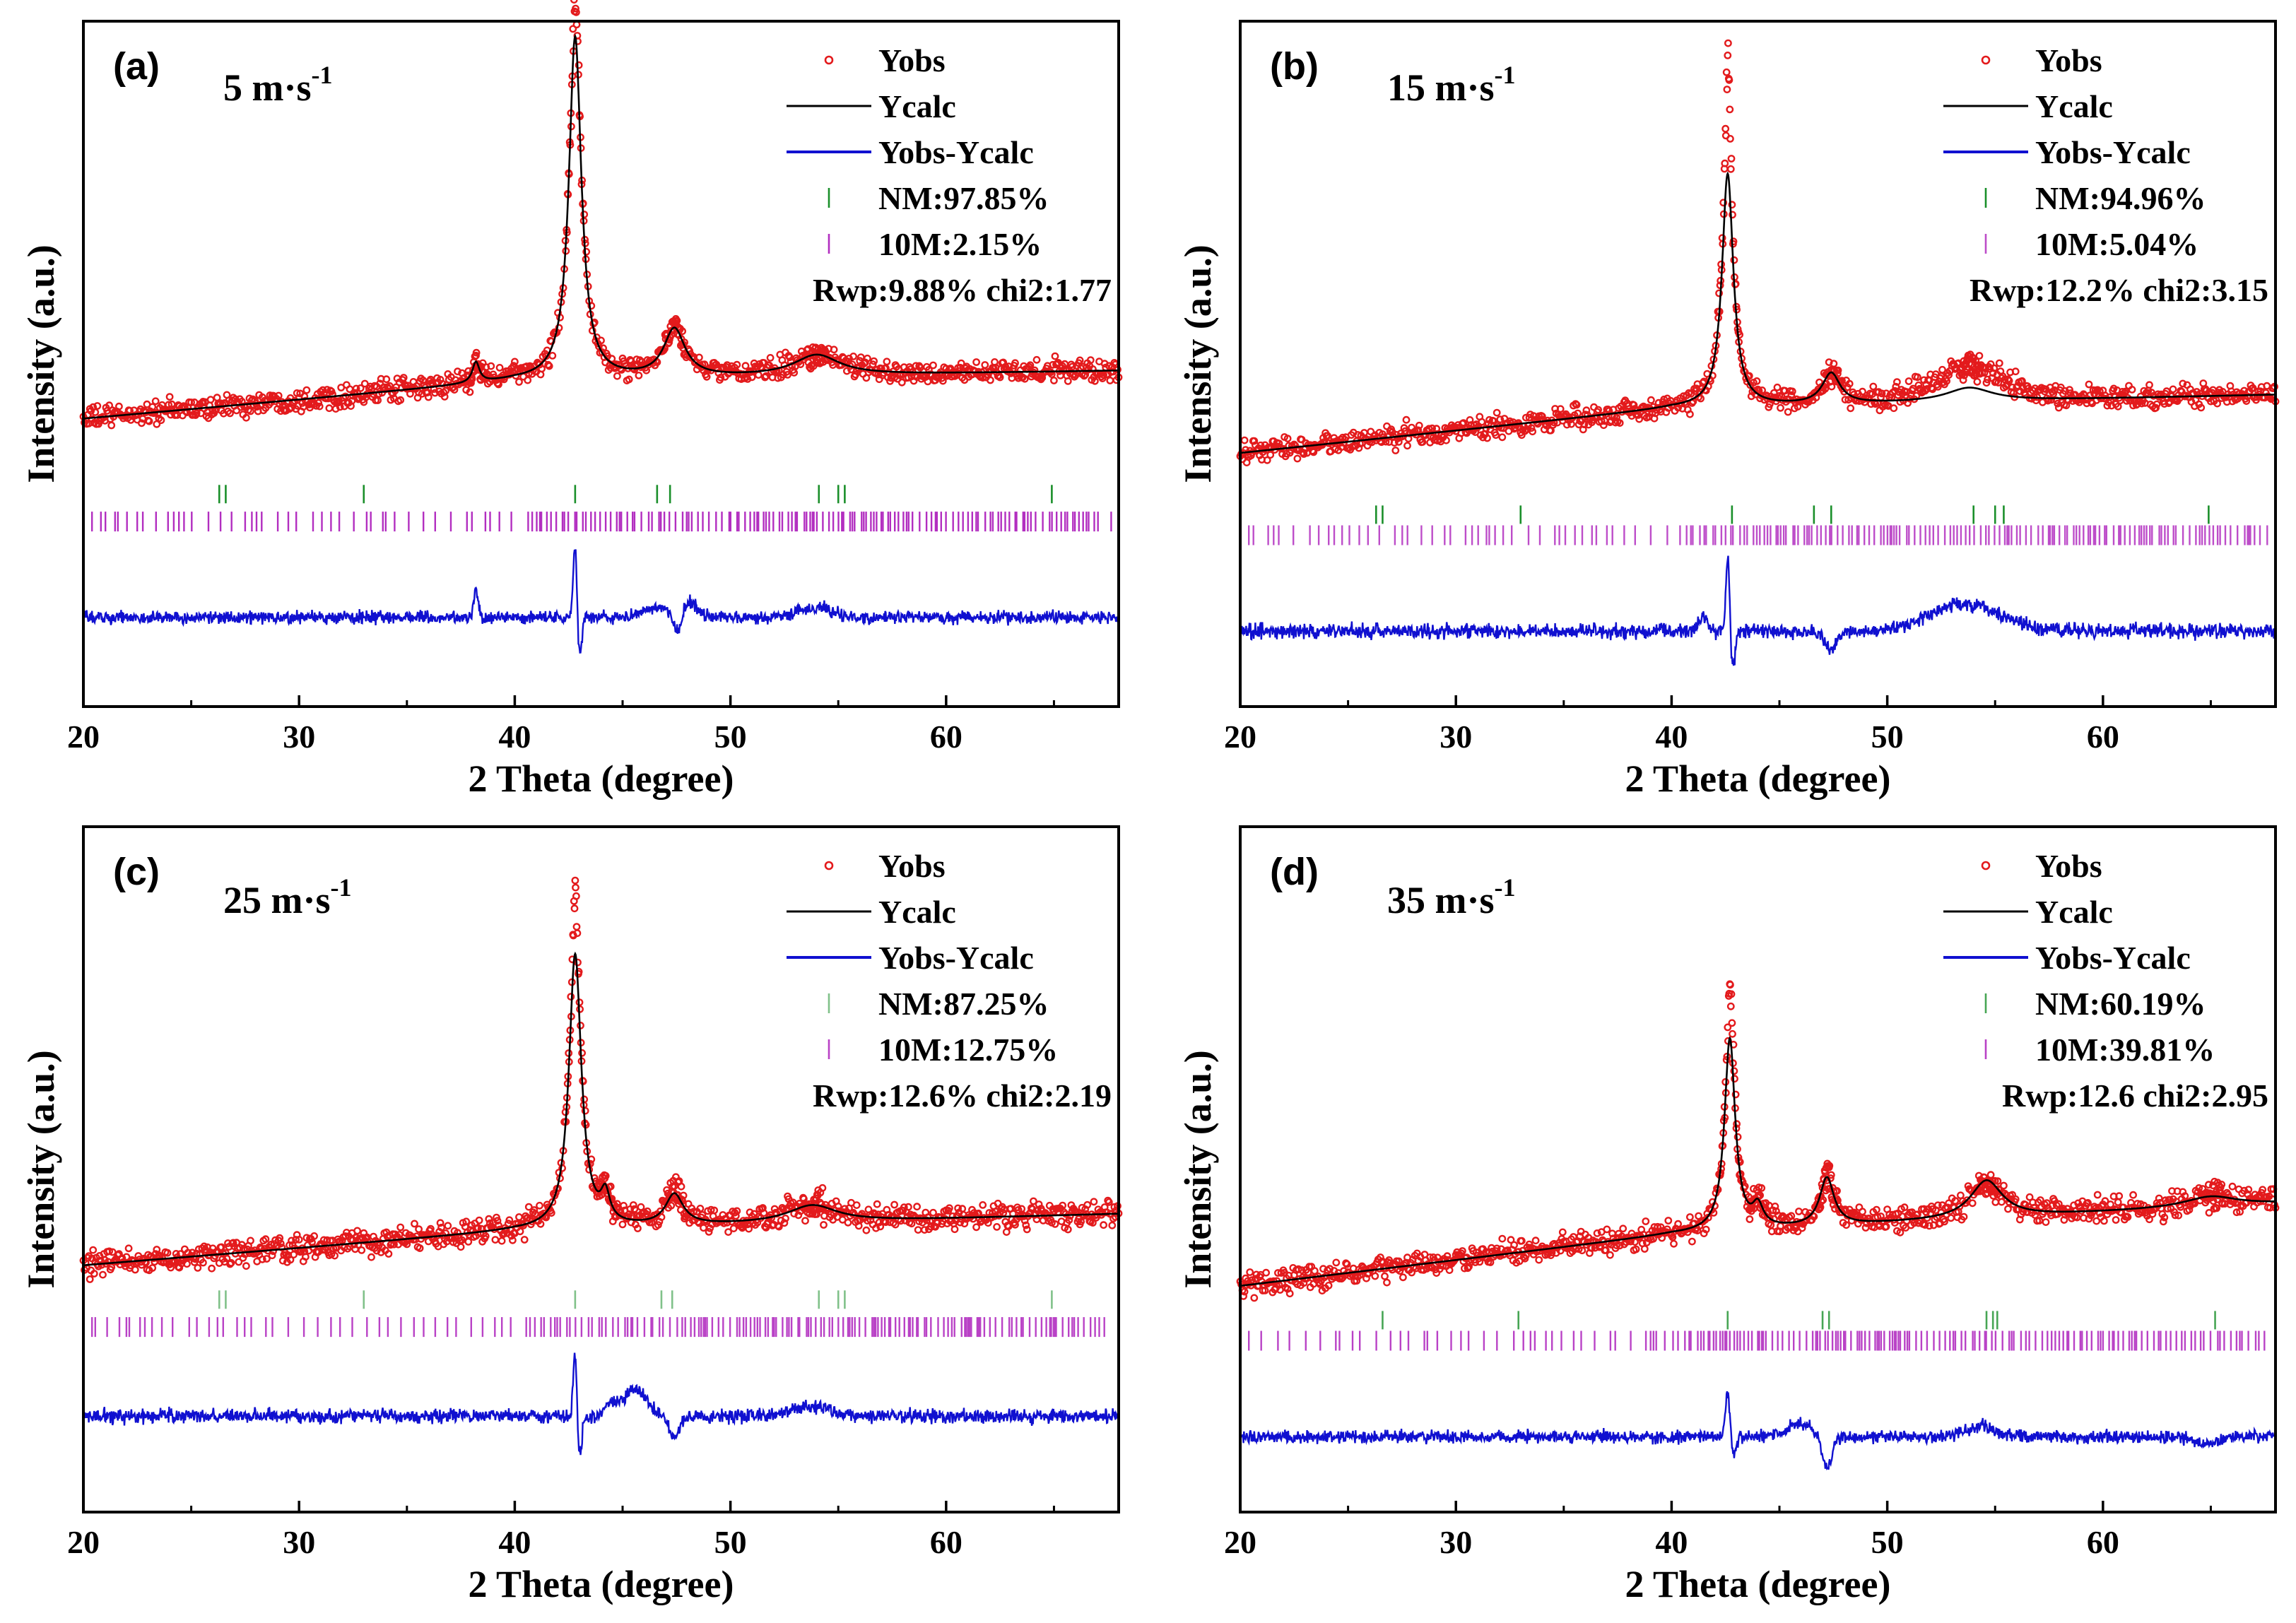 The image size is (2296, 1623). Describe the element at coordinates (2103, 737) in the screenshot. I see `x-tick-label: 60` at that location.